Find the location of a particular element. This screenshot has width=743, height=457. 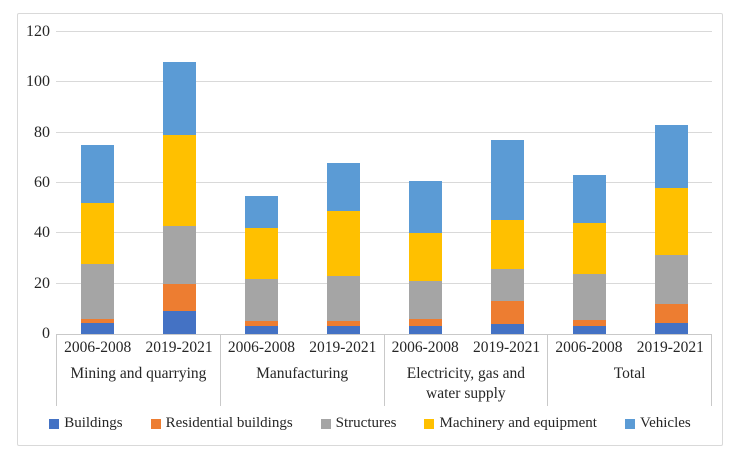

bar-total-2006-2008 is located at coordinates (589, 254).